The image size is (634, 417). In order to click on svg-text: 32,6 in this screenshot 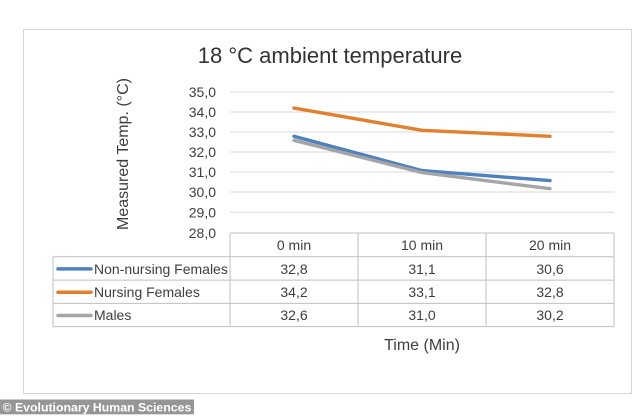, I will do `click(293, 315)`.